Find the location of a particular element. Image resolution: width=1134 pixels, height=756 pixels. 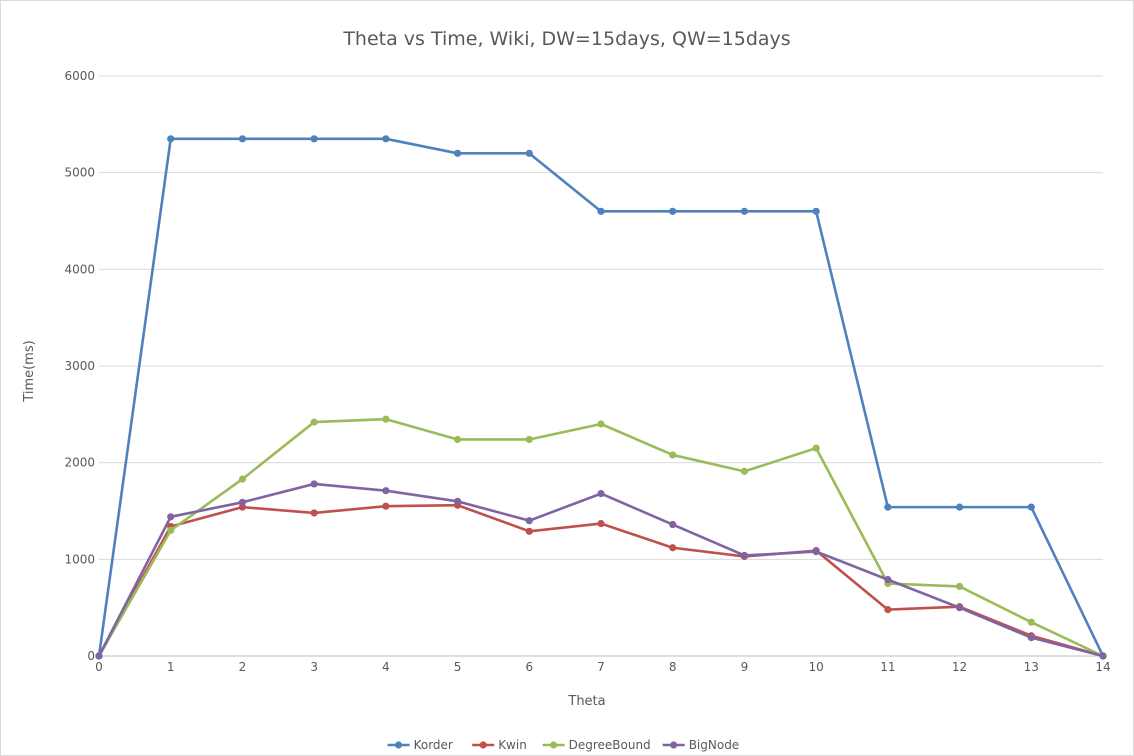

legend: Korder Kwin DegreeBound BigNode is located at coordinates (563, 745).